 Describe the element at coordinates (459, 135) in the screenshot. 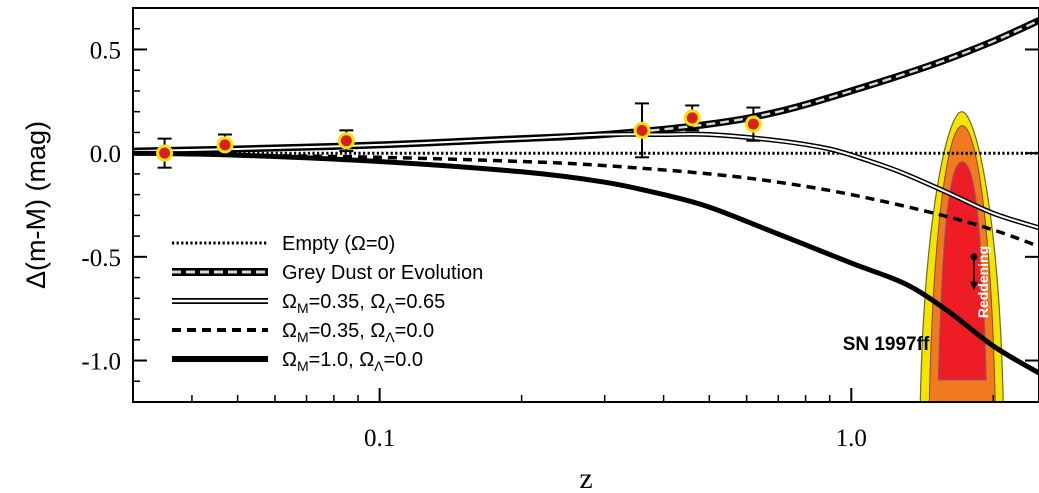

I see `data-points` at that location.